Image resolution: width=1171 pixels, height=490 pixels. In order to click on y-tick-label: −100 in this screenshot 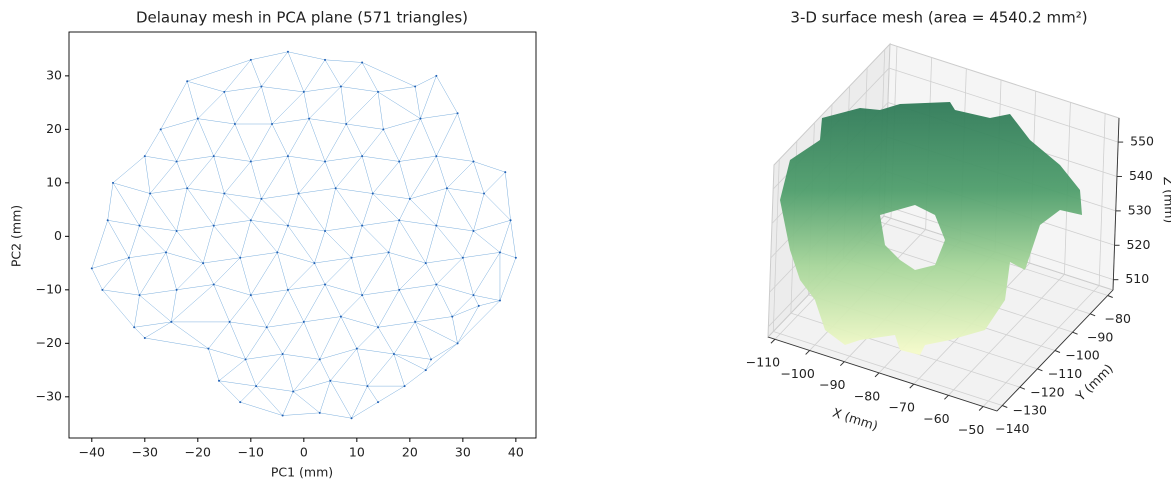, I will do `click(1082, 355)`.